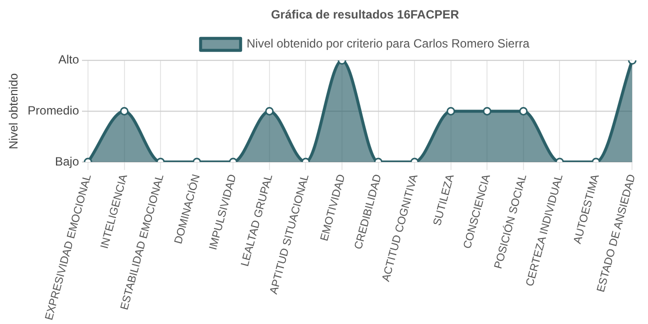 The height and width of the screenshot is (324, 648). Describe the element at coordinates (365, 15) in the screenshot. I see `chart-title: Gráfica de resultados 16FACPER` at that location.